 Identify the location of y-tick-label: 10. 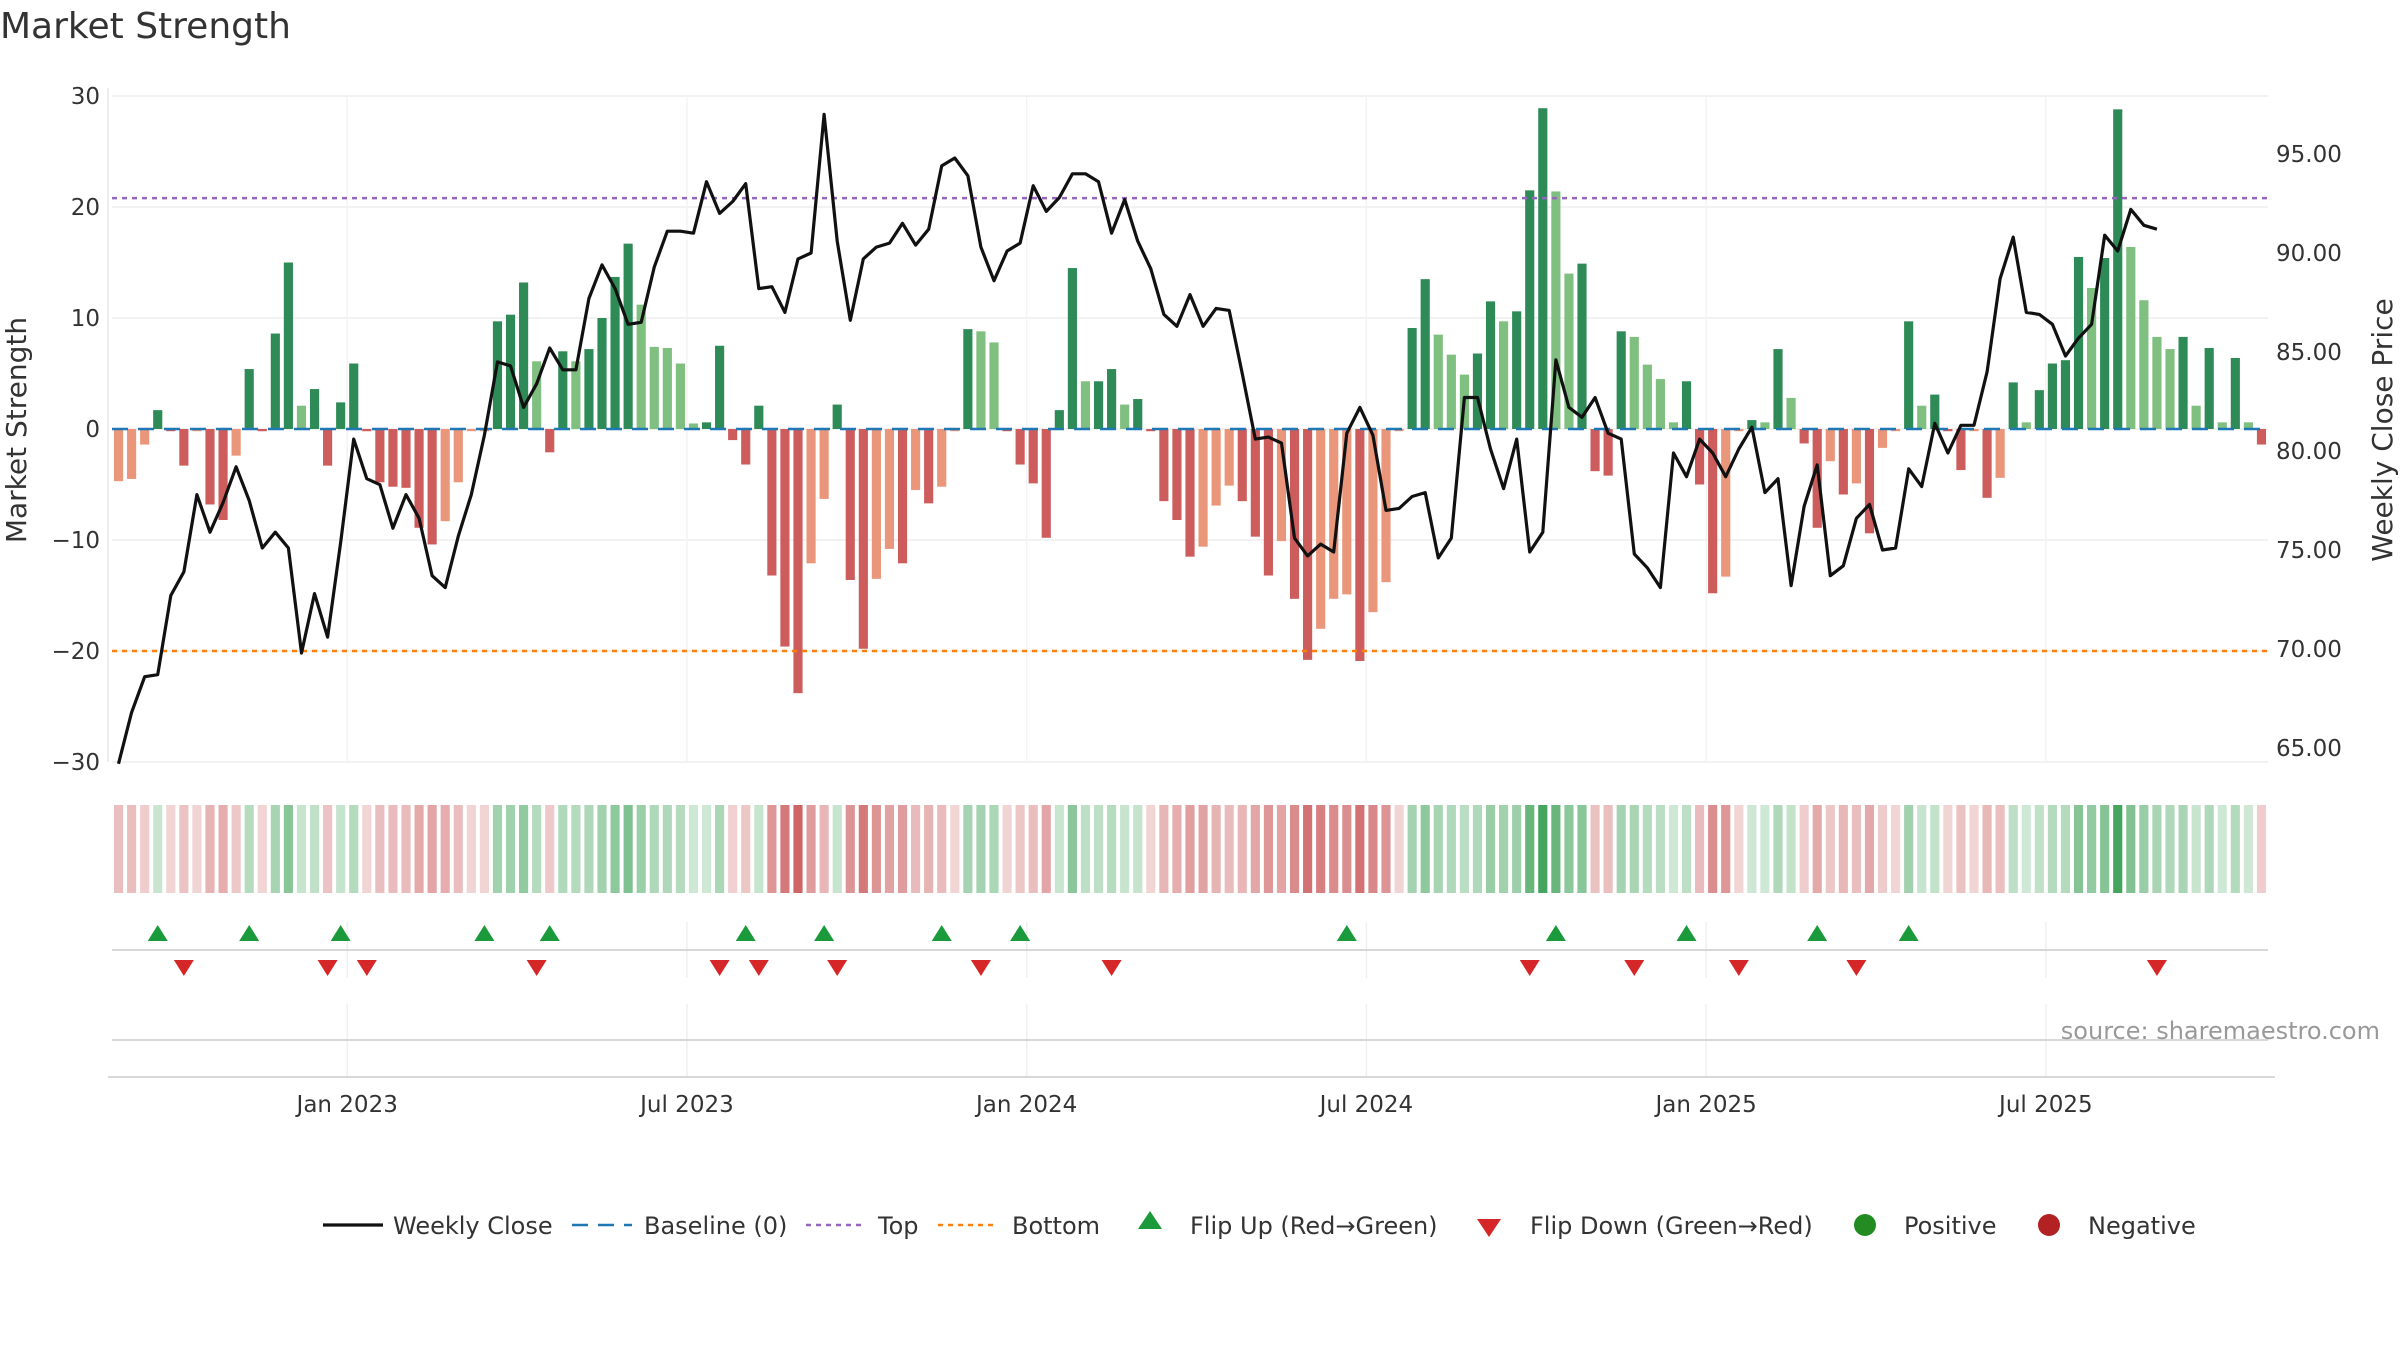
(85, 319).